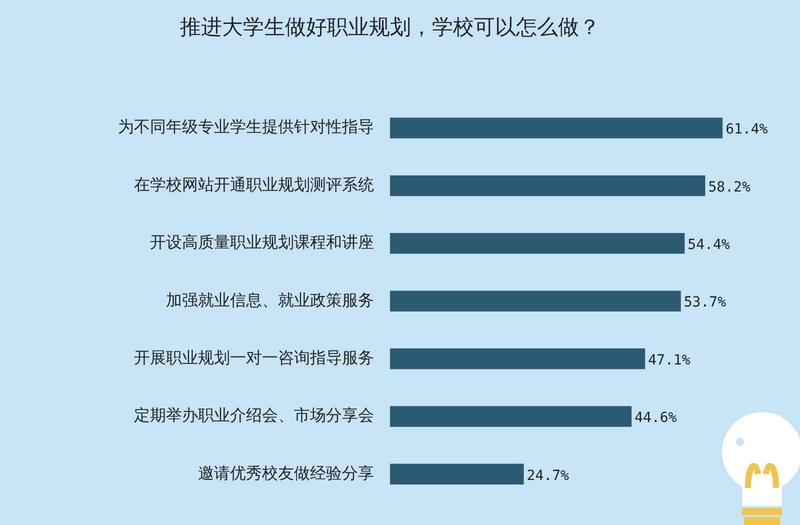 The image size is (800, 525). What do you see at coordinates (246, 126) in the screenshot?
I see `y-tick-label: 为不同年级专业学生提供针对性指导` at bounding box center [246, 126].